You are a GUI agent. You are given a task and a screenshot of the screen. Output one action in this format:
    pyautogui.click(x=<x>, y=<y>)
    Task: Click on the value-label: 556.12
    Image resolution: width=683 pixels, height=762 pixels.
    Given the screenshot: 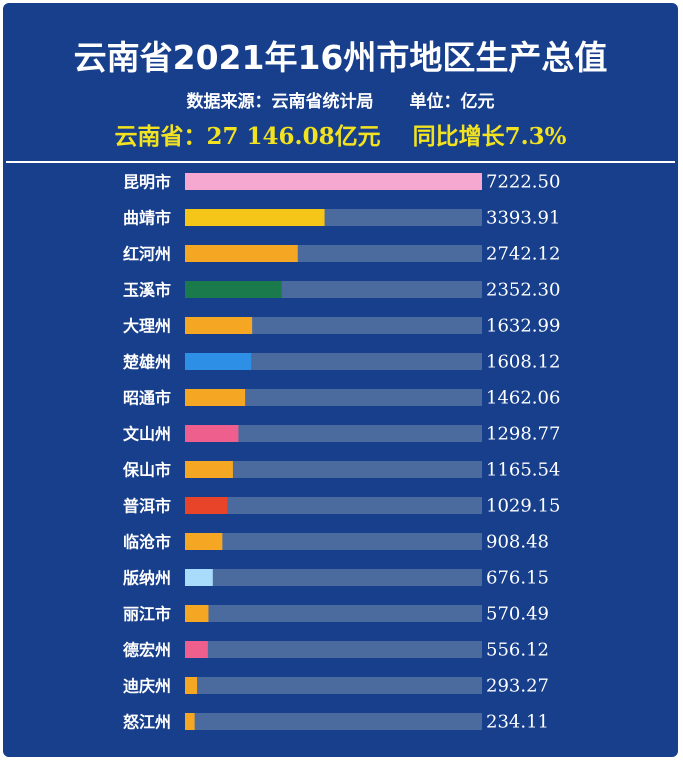 What is the action you would take?
    pyautogui.click(x=517, y=650)
    